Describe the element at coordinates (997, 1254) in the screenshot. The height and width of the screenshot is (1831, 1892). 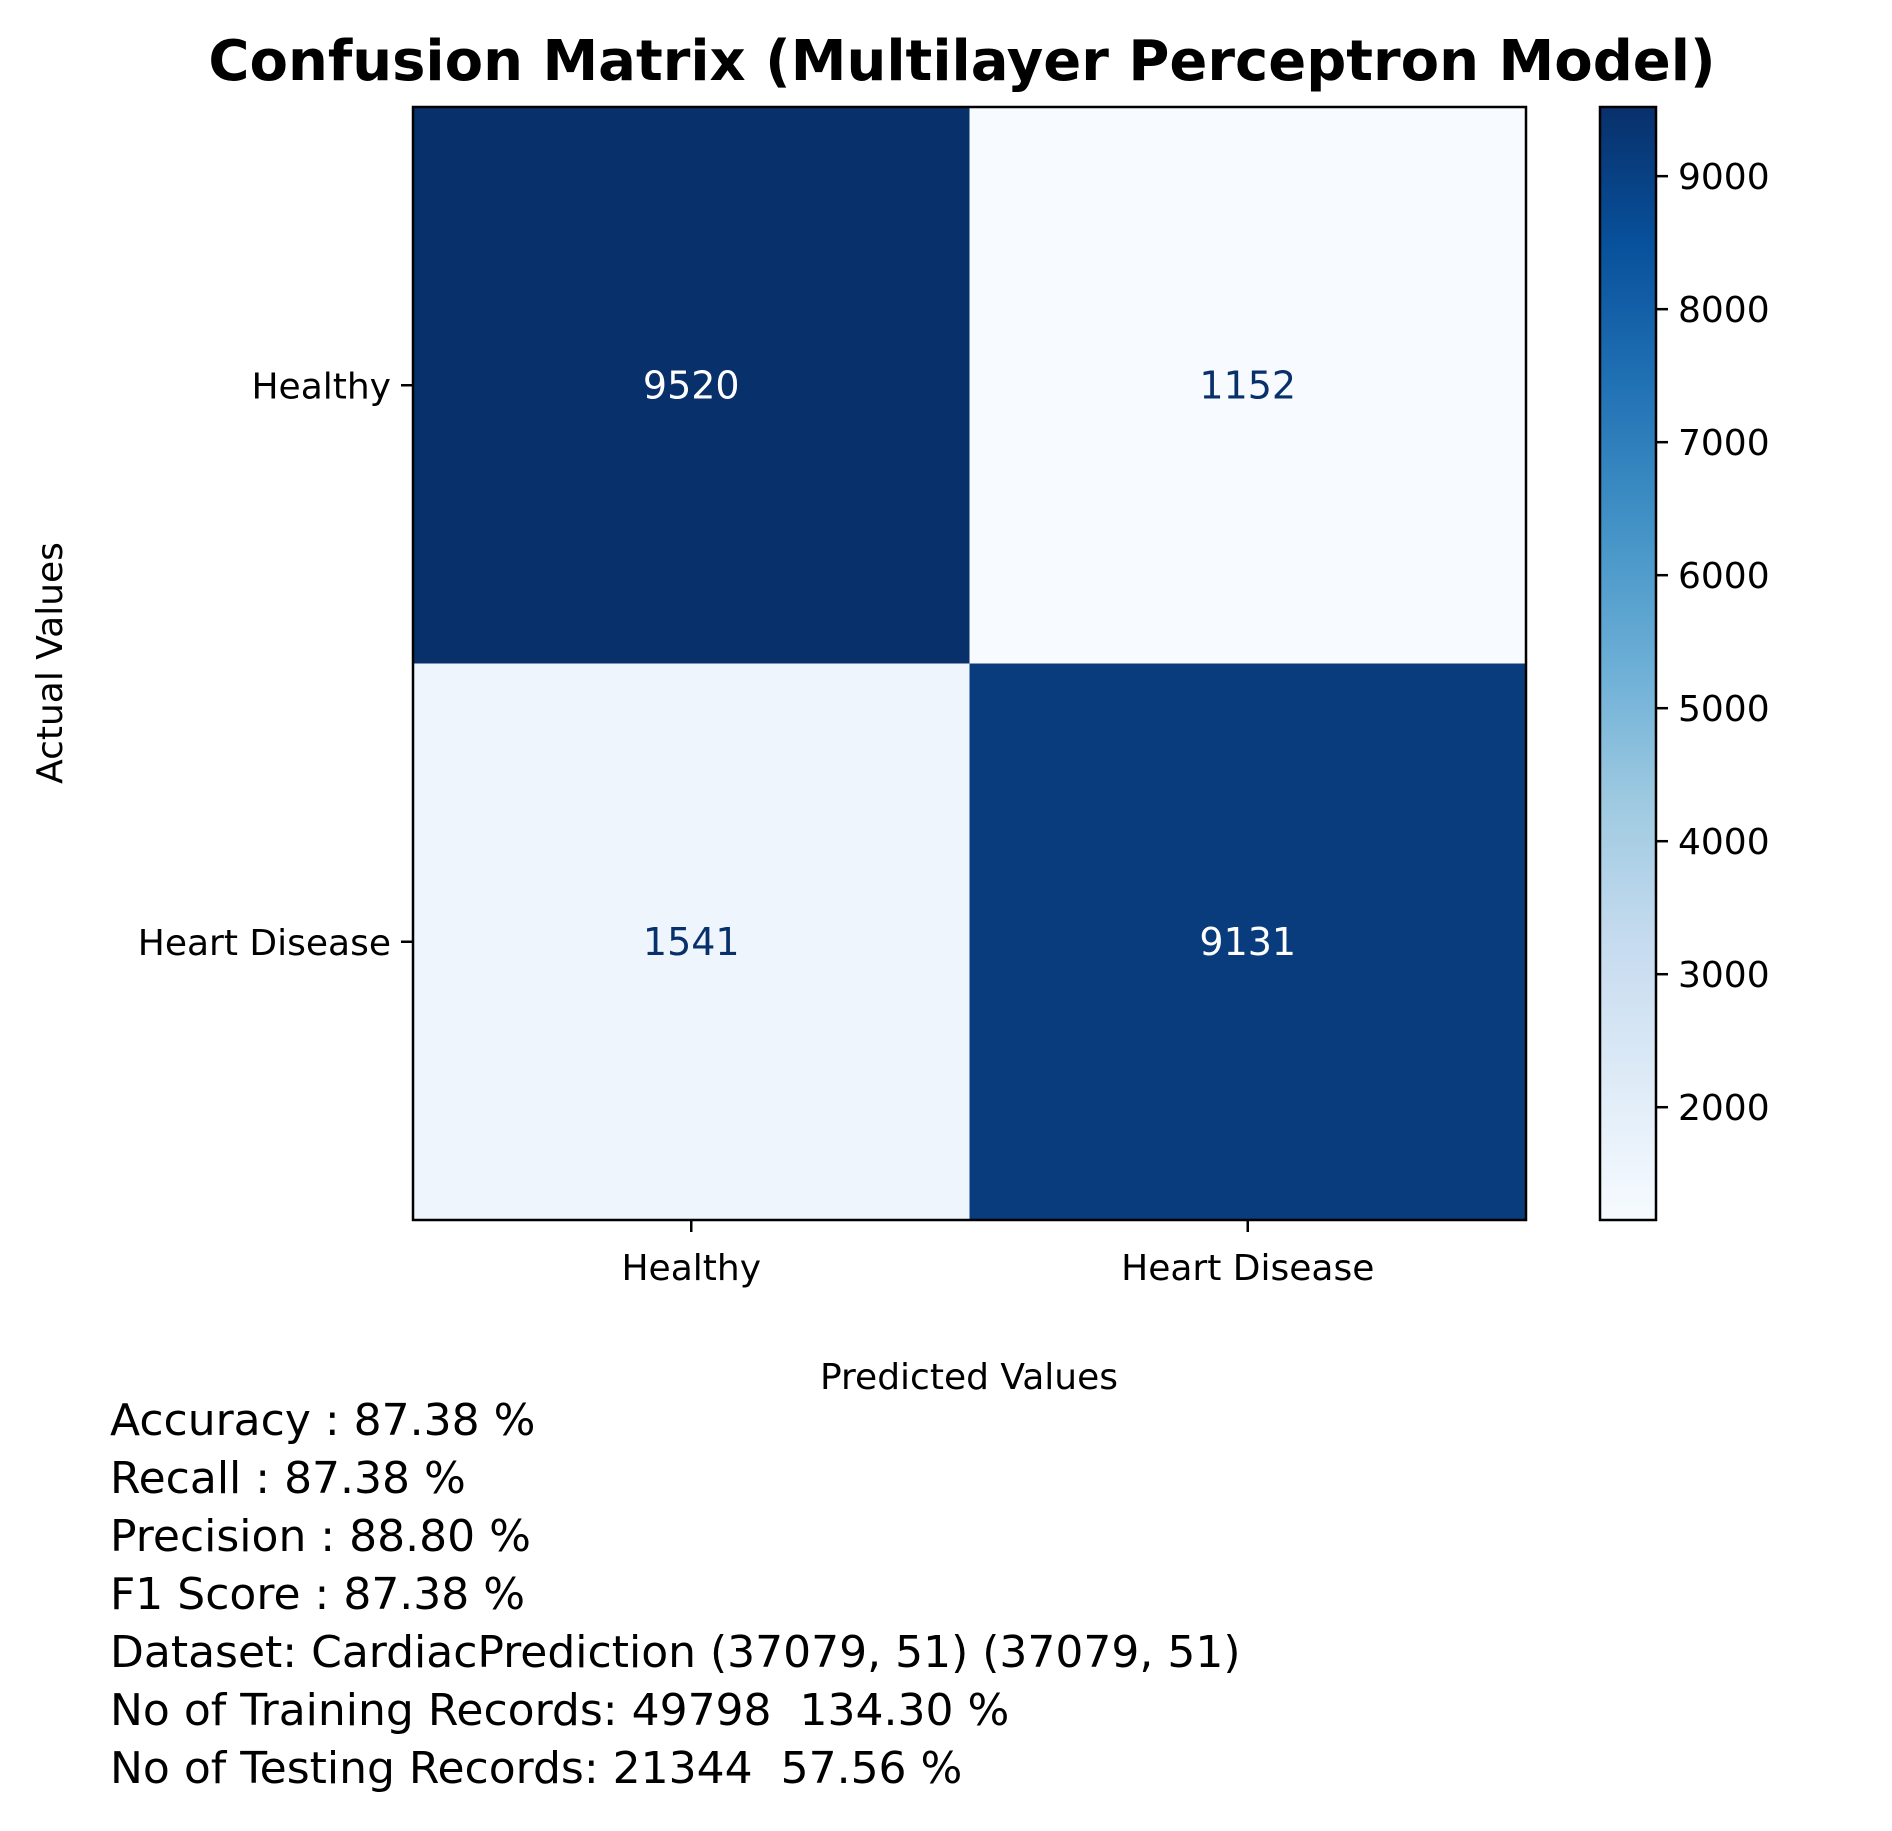
I see `x-axis-ticks: Healthy Heart Disease` at that location.